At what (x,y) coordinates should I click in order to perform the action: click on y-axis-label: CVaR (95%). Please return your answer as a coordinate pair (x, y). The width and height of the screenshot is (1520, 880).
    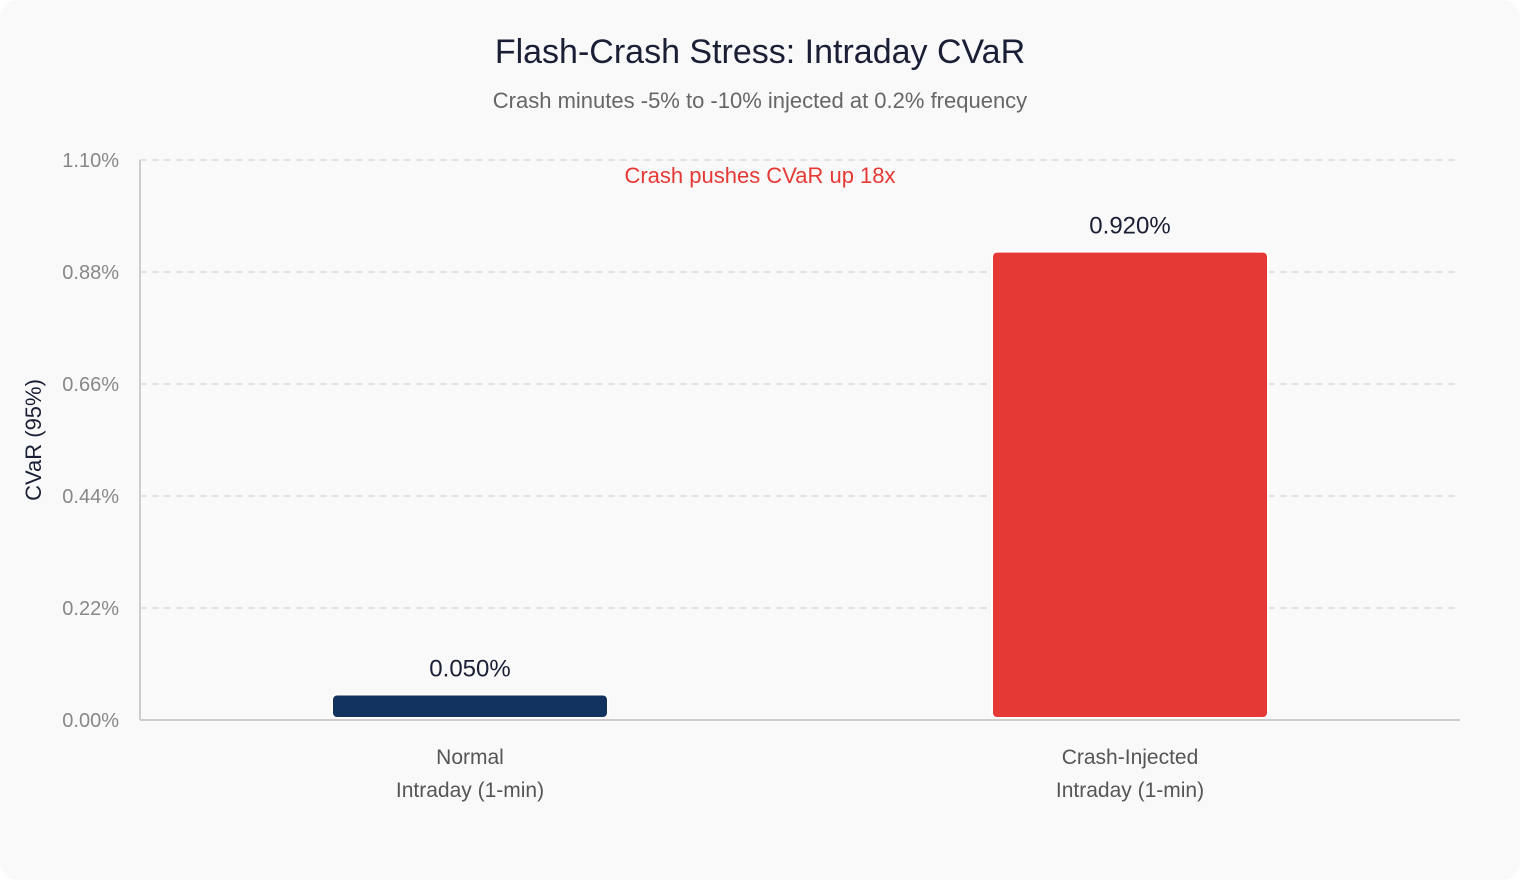
    Looking at the image, I should click on (33, 440).